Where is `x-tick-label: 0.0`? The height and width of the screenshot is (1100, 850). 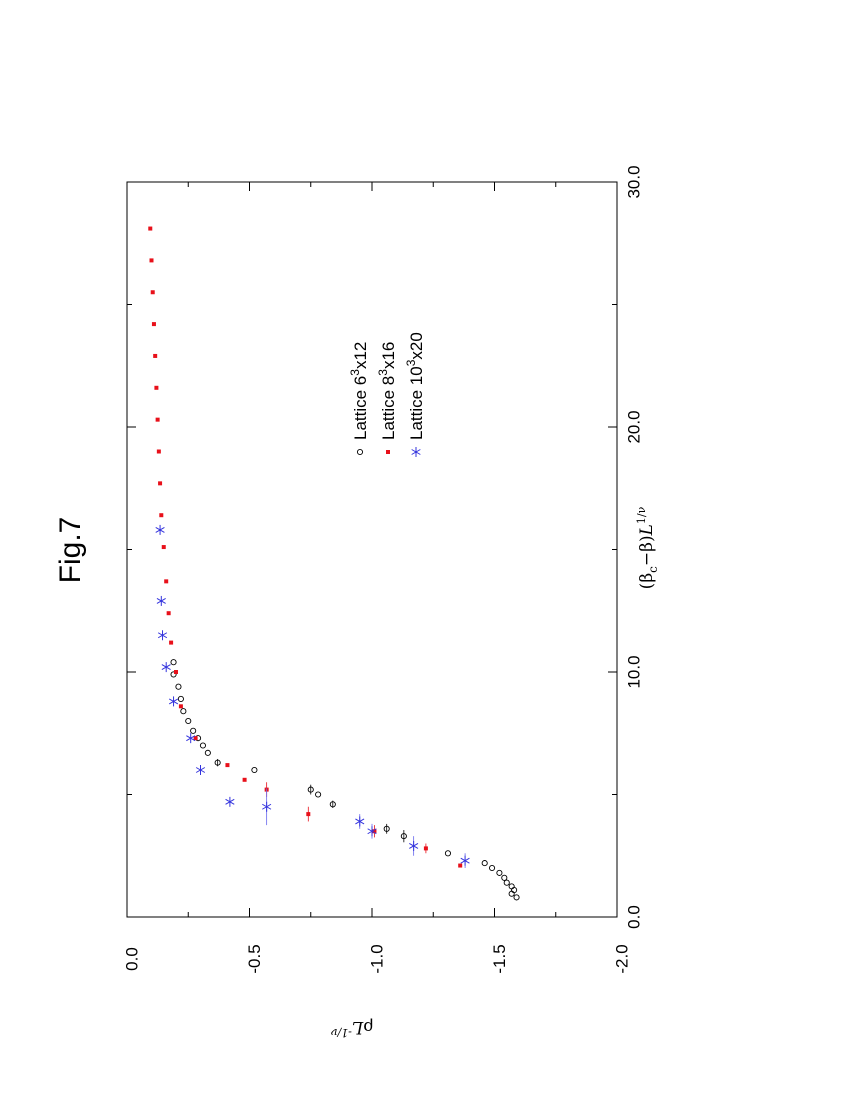
x-tick-label: 0.0 is located at coordinates (633, 917).